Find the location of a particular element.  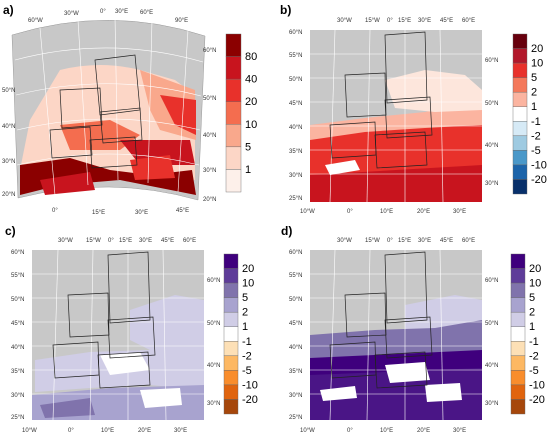

panel-c-lon-top-1: 15°W is located at coordinates (93, 241).